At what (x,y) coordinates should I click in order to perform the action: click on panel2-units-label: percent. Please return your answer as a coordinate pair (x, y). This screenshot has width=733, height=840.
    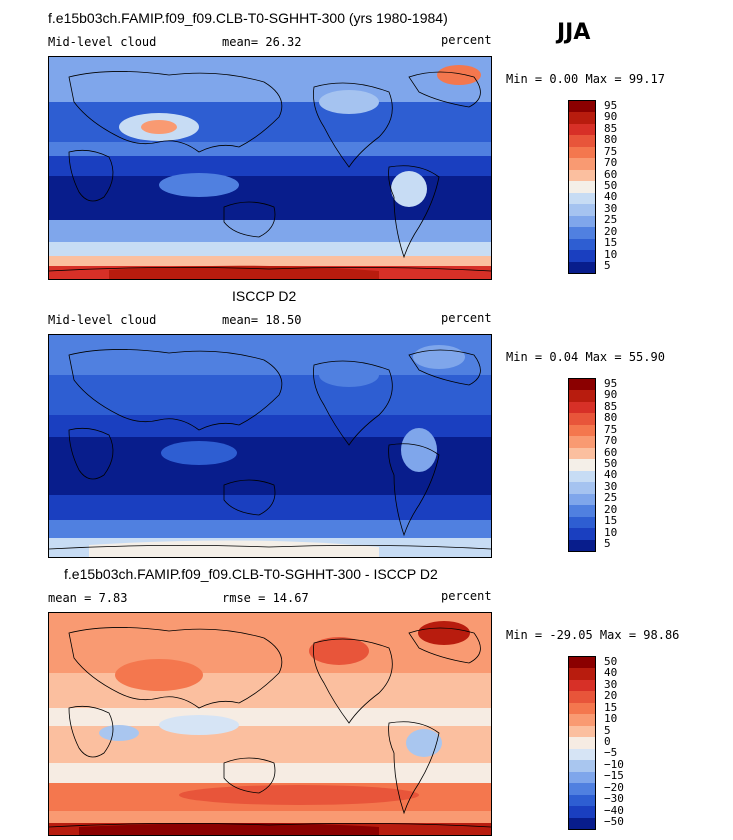
    Looking at the image, I should click on (466, 318).